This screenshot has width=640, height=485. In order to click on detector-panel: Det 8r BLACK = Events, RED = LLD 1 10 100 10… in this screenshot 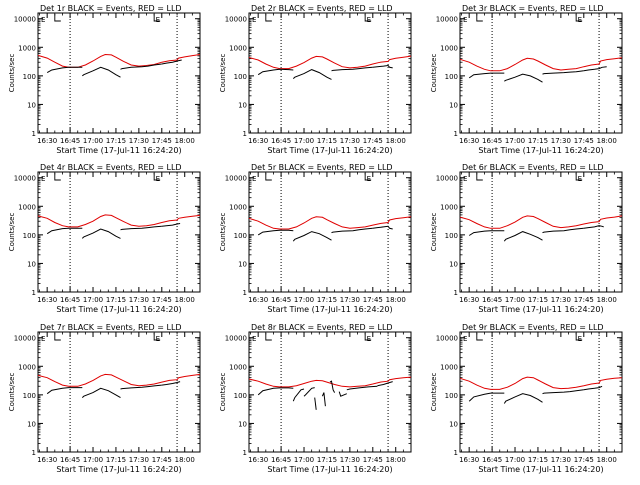, I will do `click(315, 398)`.